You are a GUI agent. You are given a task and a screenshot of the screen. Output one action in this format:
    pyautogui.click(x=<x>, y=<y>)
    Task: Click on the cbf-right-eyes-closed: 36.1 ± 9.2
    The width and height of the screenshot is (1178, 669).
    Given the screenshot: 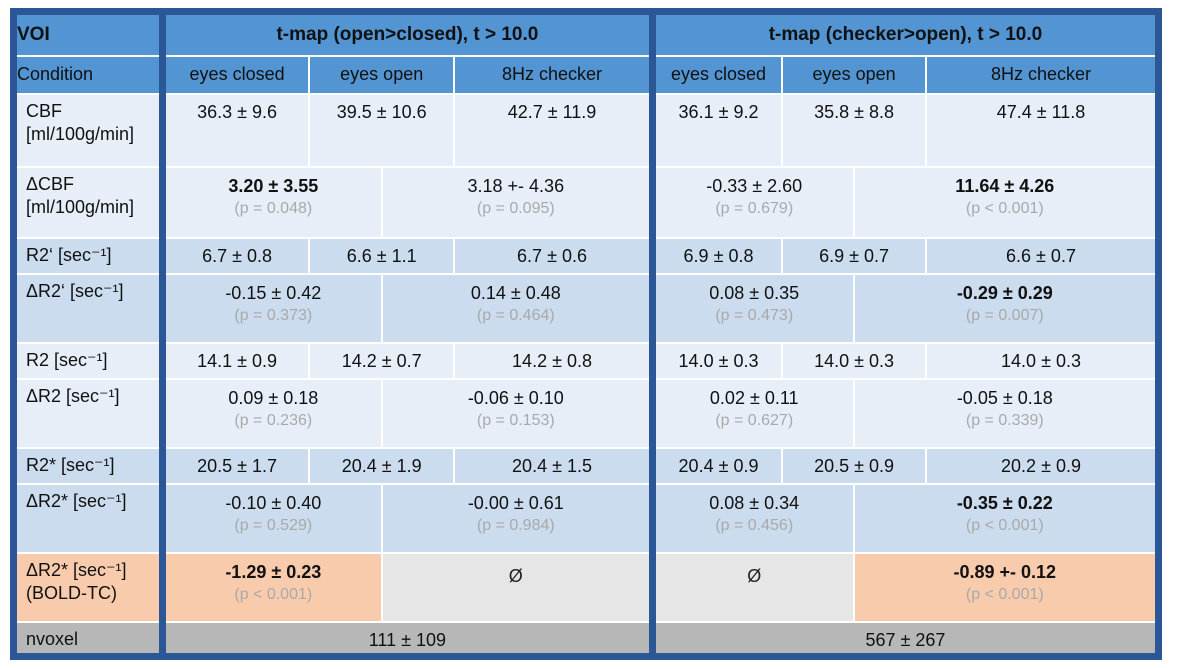 What is the action you would take?
    pyautogui.click(x=716, y=130)
    